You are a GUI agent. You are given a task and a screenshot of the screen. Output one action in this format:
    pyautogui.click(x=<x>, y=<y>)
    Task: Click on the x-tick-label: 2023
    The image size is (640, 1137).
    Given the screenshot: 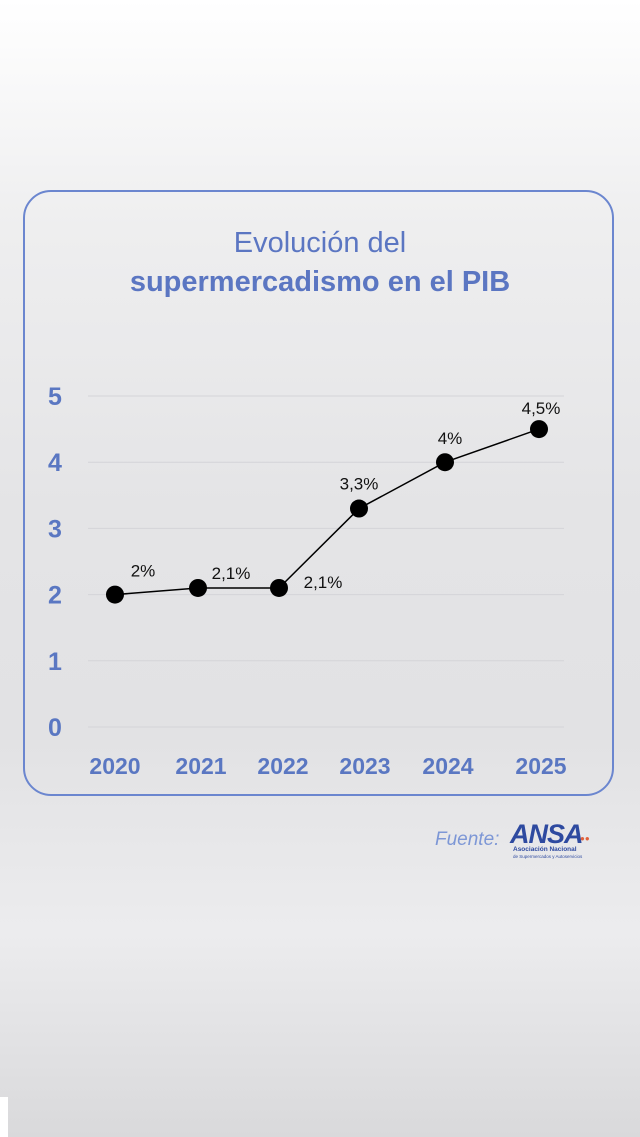 What is the action you would take?
    pyautogui.click(x=364, y=766)
    